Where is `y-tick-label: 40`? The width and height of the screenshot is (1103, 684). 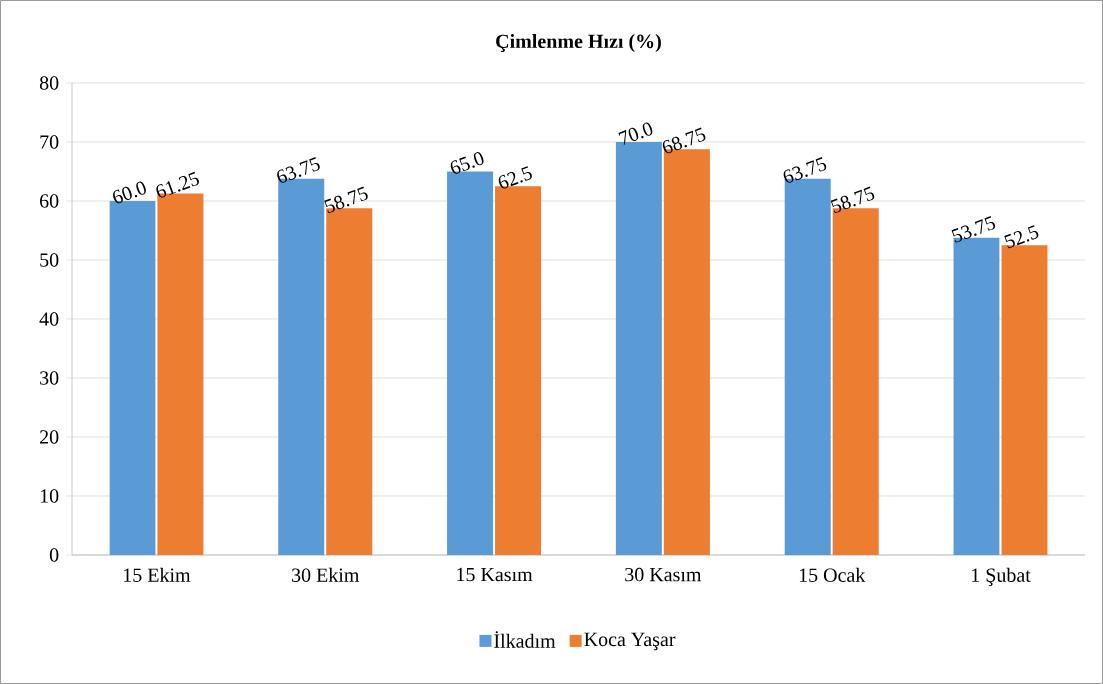
y-tick-label: 40 is located at coordinates (49, 319).